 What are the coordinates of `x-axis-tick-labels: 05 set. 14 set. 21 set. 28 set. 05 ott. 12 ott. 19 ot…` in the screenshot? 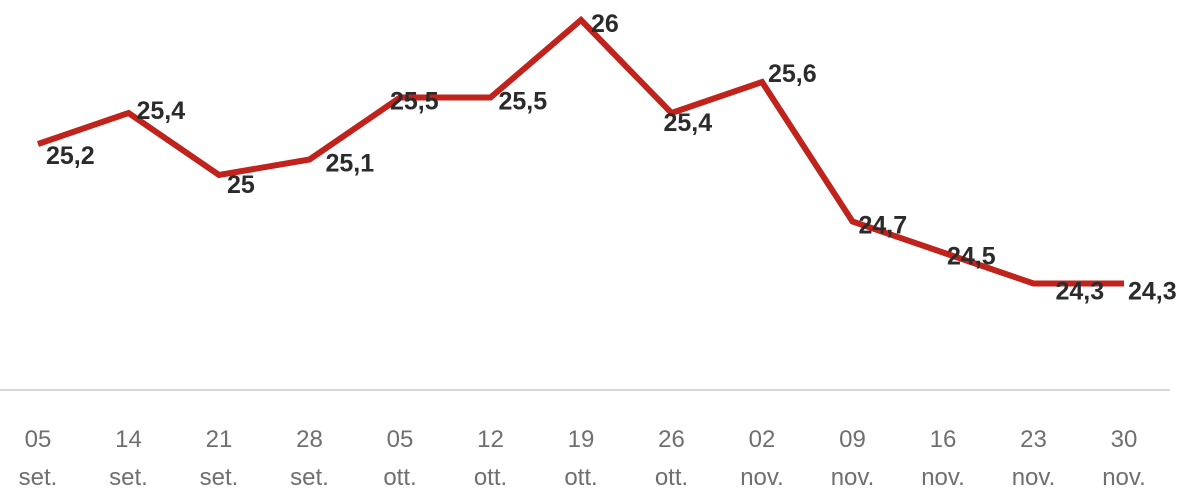 It's located at (582, 458).